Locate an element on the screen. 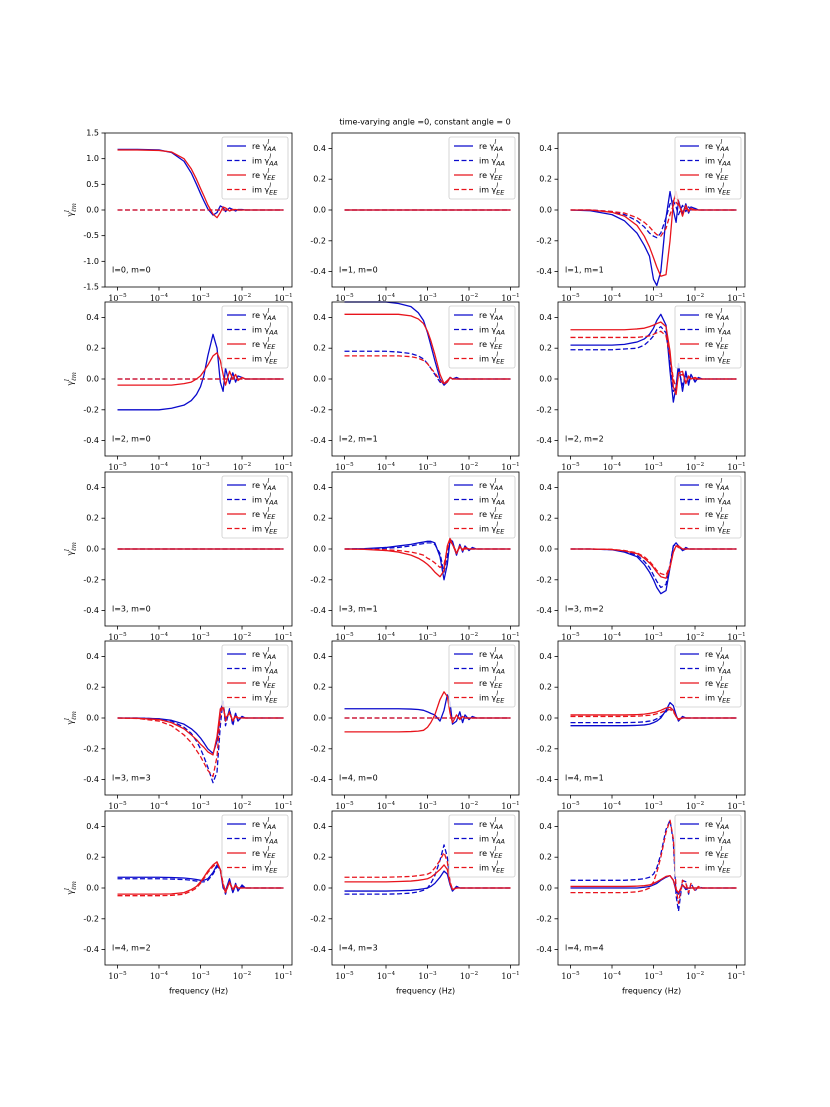 The height and width of the screenshot is (1107, 830). y-tick-label: 0.5 is located at coordinates (92, 184).